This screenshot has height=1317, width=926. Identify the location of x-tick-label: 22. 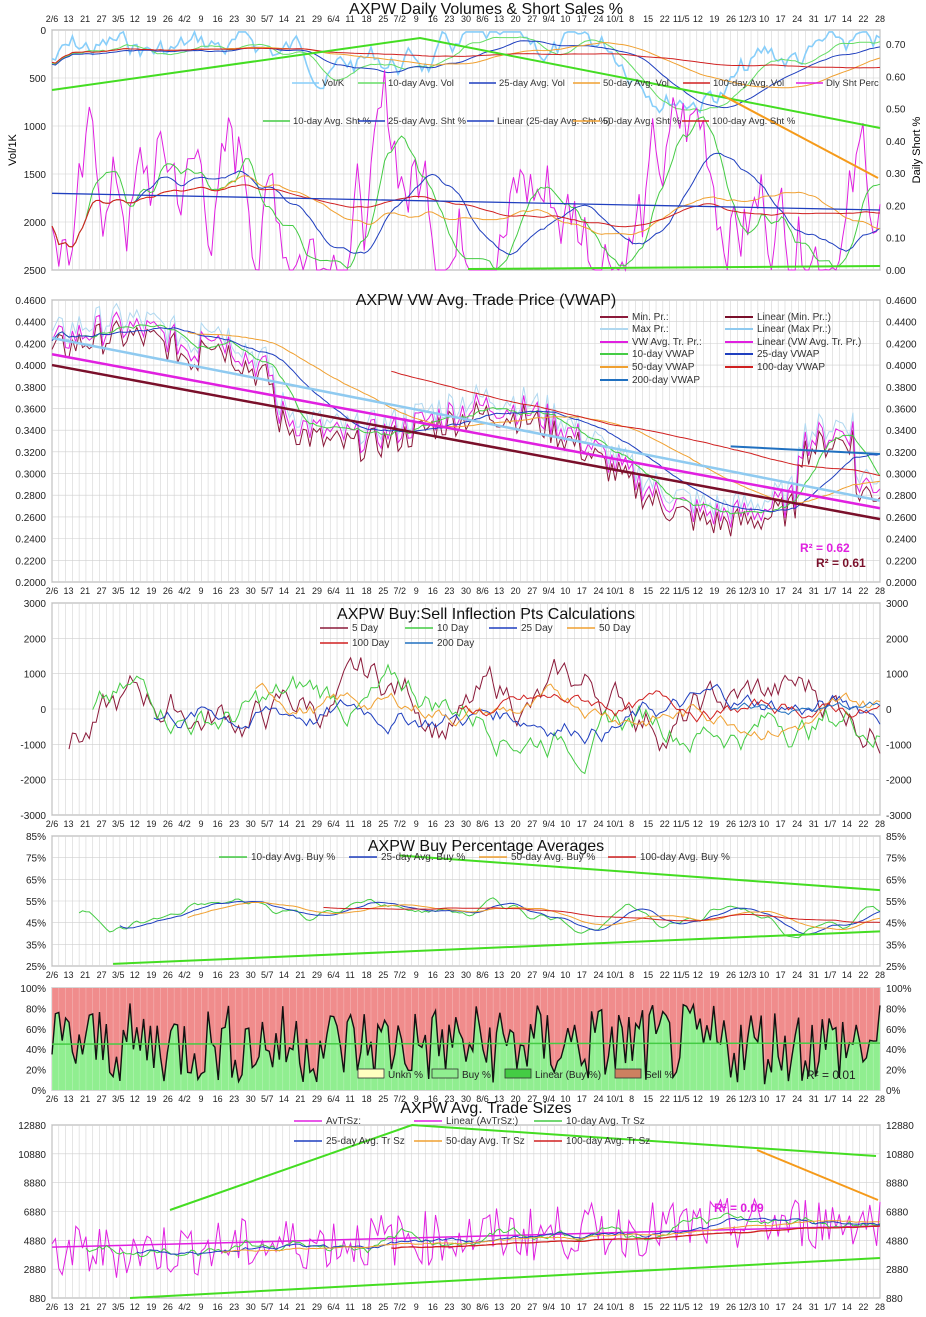
(665, 975).